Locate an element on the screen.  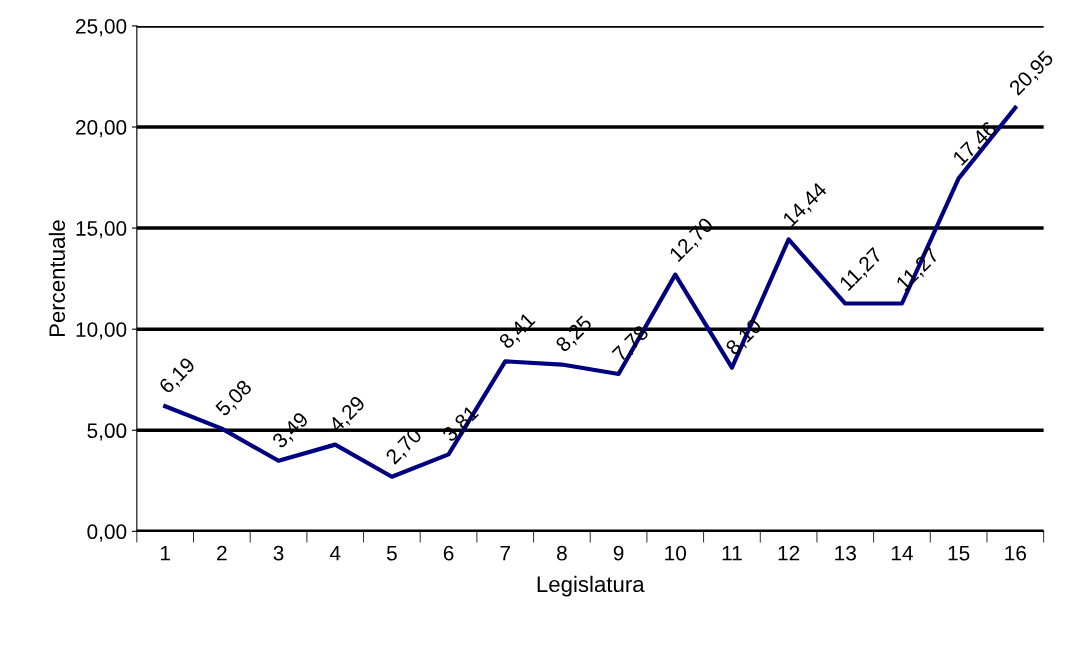
x-tick-label: 1 is located at coordinates (165, 553).